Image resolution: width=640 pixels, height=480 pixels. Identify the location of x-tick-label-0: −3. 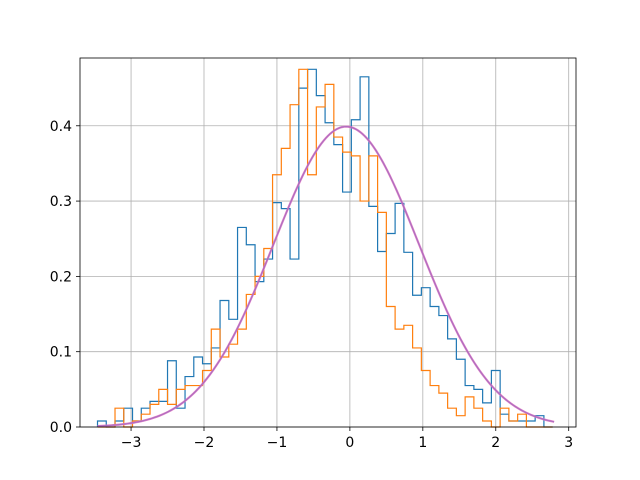
(131, 443).